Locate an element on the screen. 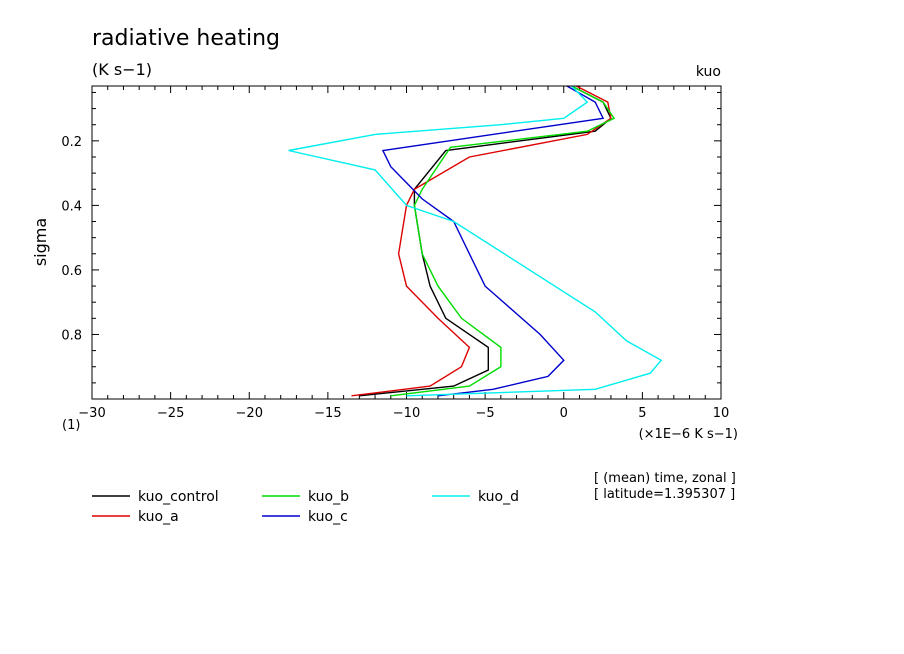  legend-label-kuo_b: kuo_b is located at coordinates (328, 497).